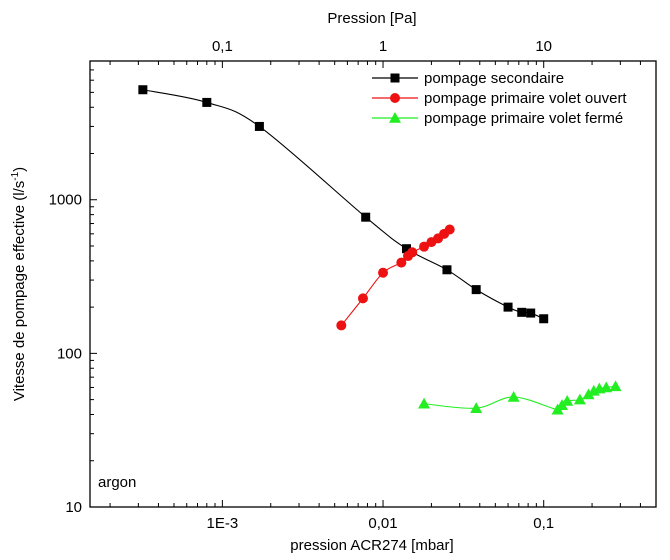 The width and height of the screenshot is (670, 560). What do you see at coordinates (523, 118) in the screenshot?
I see `legend-label: pompage primaire volet fermé` at bounding box center [523, 118].